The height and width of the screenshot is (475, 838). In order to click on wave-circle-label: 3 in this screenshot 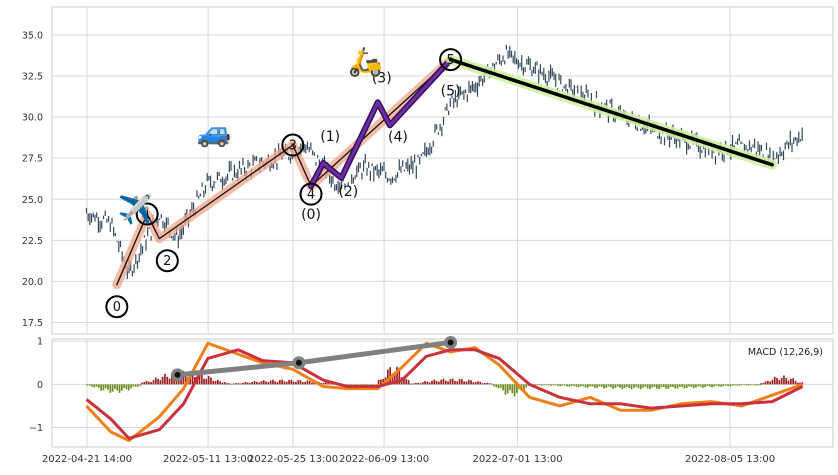, I will do `click(293, 146)`.